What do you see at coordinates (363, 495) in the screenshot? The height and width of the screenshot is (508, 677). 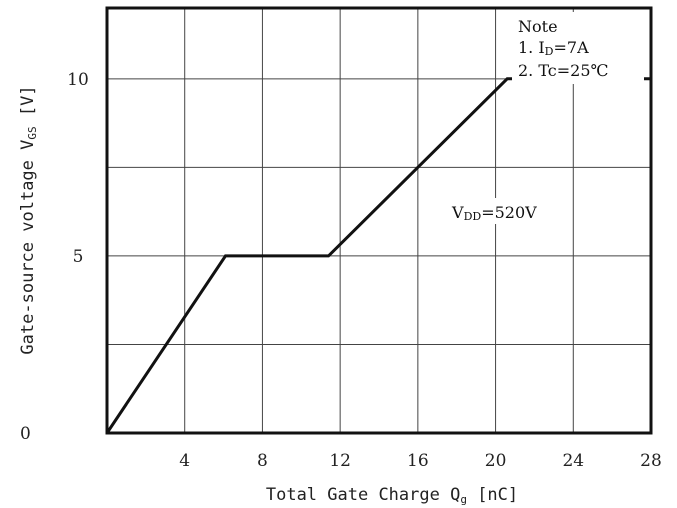 I see `x-axis-title-main: Total Gate Charge Q` at bounding box center [363, 495].